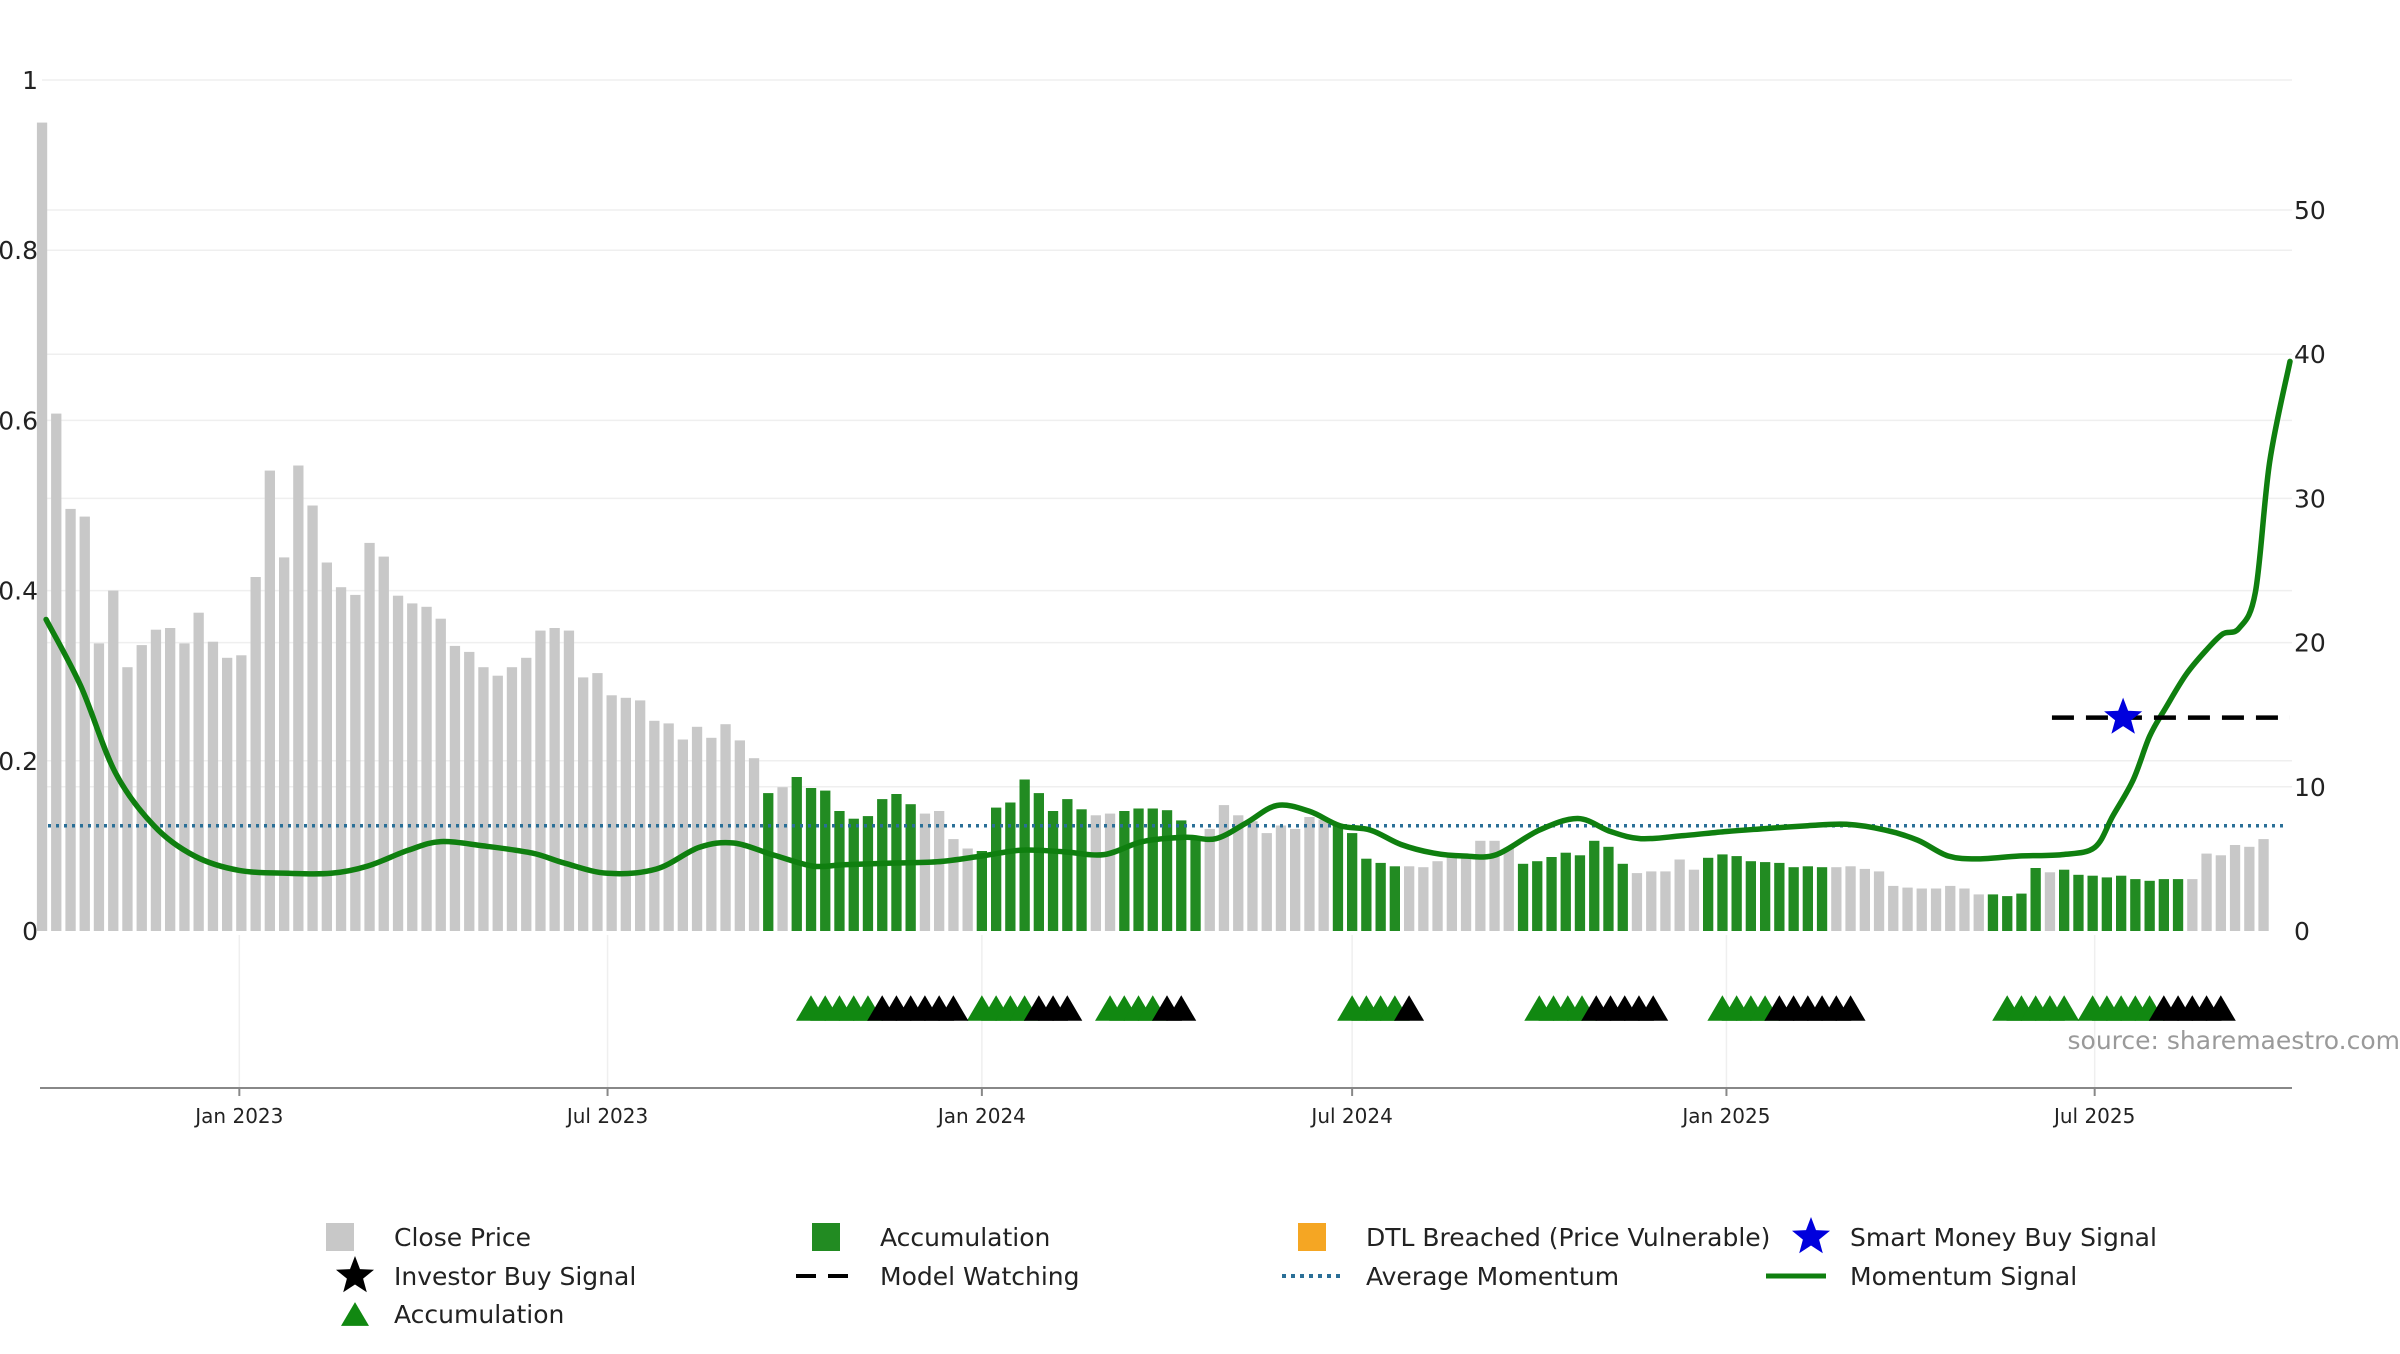  I want to click on legend-label: Model Watching, so click(980, 1276).